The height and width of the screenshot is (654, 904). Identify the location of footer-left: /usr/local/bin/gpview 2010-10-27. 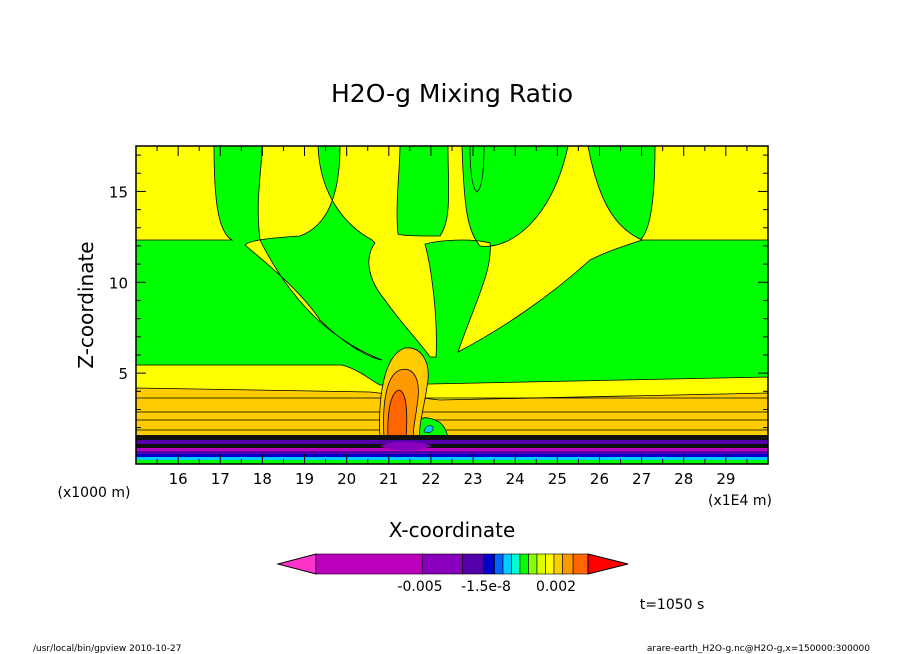
(107, 649).